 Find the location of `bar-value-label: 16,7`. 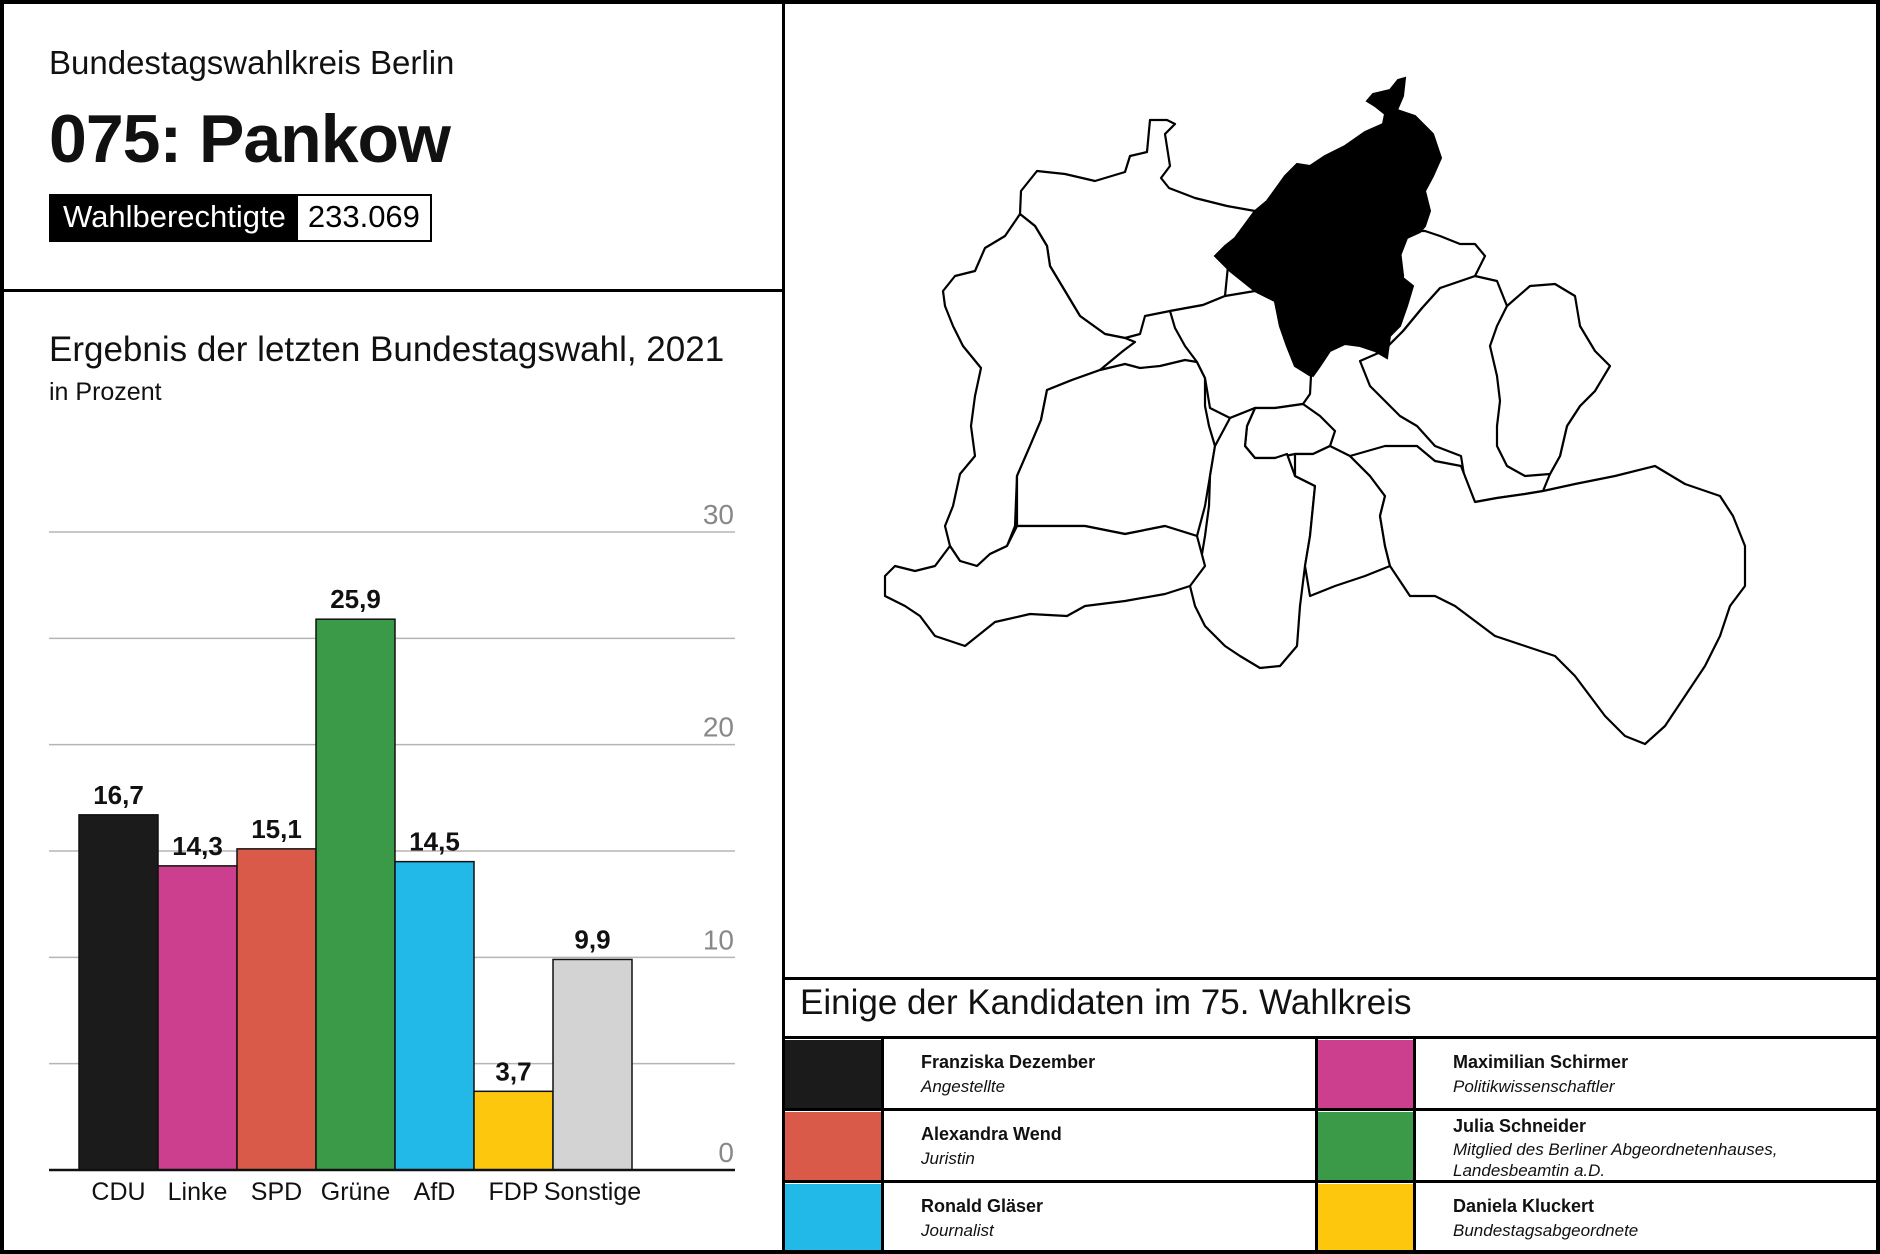

bar-value-label: 16,7 is located at coordinates (118, 795).